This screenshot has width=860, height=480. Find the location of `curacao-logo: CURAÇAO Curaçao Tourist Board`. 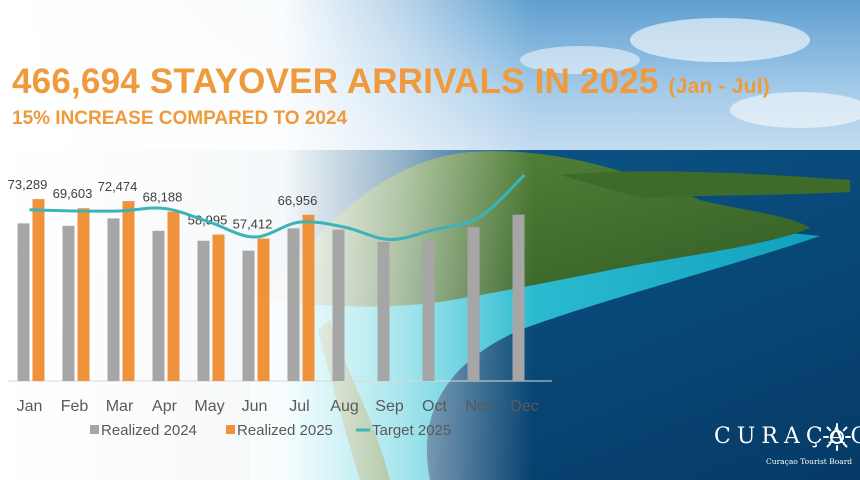

curacao-logo: CURAÇAO Curaçao Tourist Board is located at coordinates (787, 445).